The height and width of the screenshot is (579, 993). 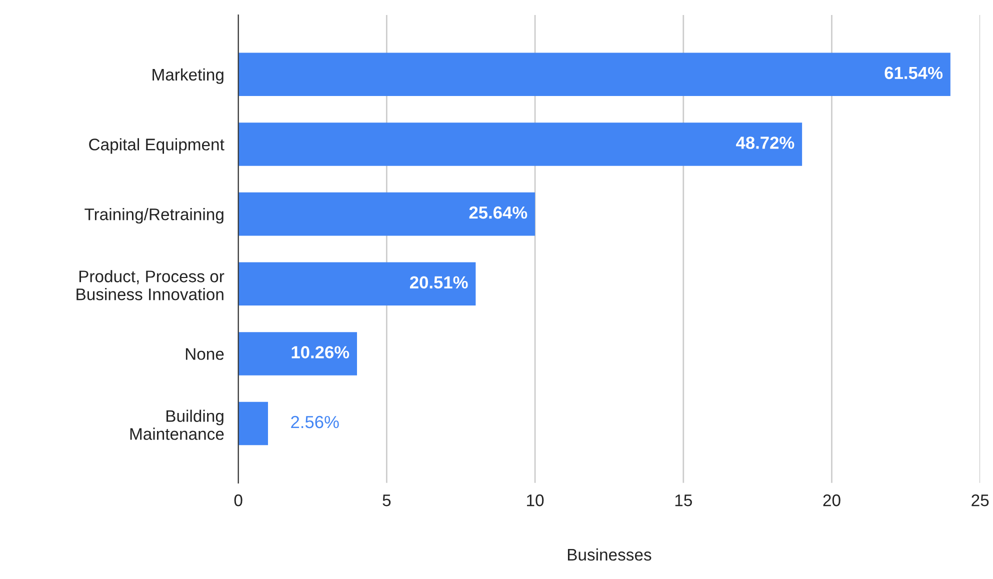 I want to click on annotation: 48.72%, so click(x=765, y=142).